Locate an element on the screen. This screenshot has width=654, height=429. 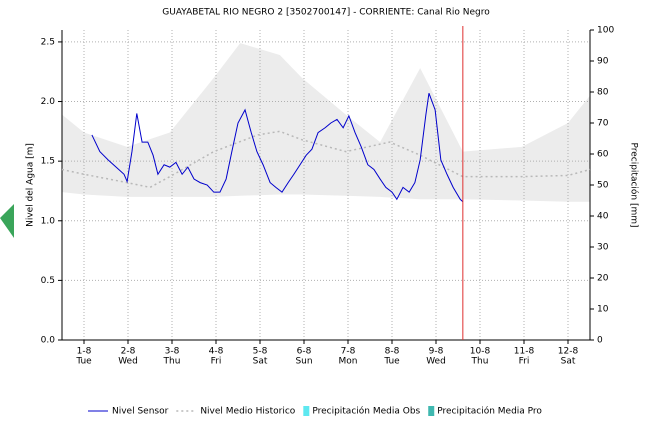
y2-tick-label: 60 is located at coordinates (603, 155).